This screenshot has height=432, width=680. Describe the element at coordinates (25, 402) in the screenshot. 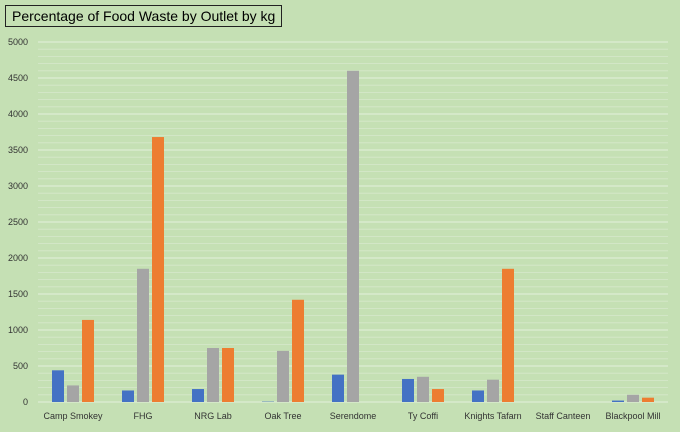

I see `y-tick-label: 0` at that location.